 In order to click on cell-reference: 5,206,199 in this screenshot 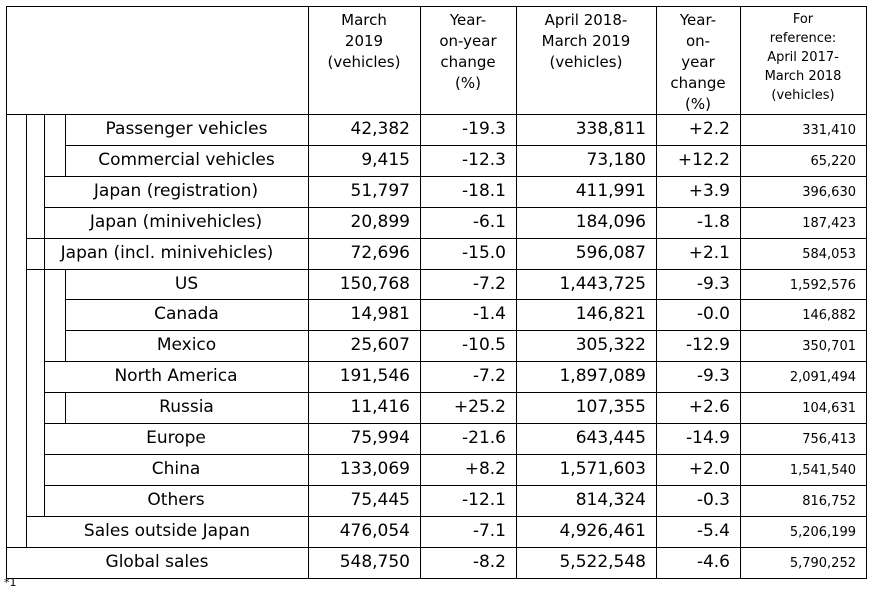, I will do `click(822, 532)`.